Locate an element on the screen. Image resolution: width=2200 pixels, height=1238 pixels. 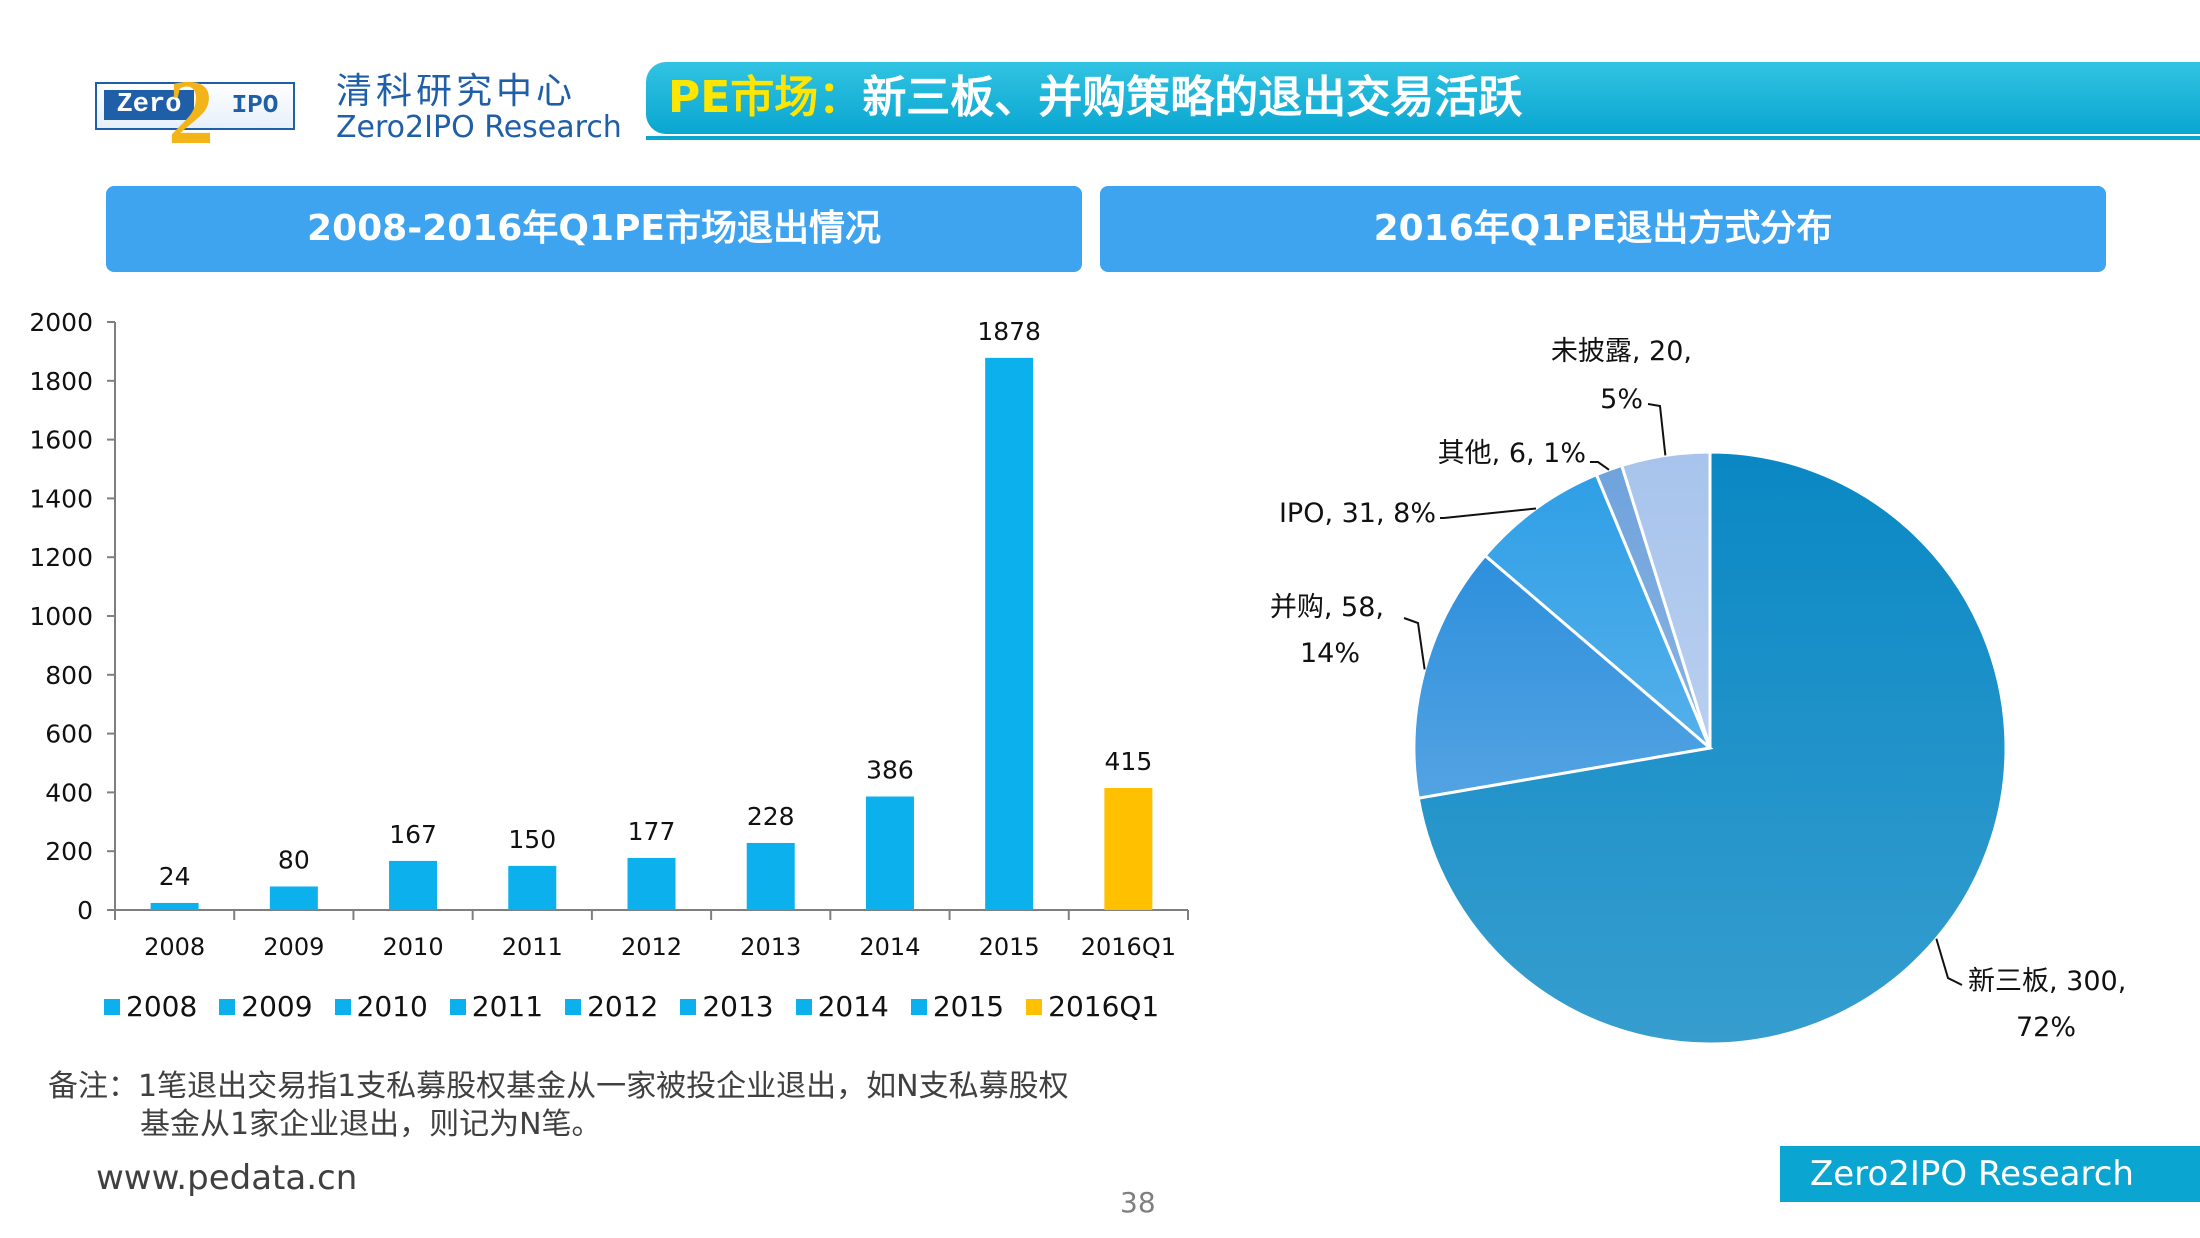
legend-label: 2012 is located at coordinates (623, 1006).